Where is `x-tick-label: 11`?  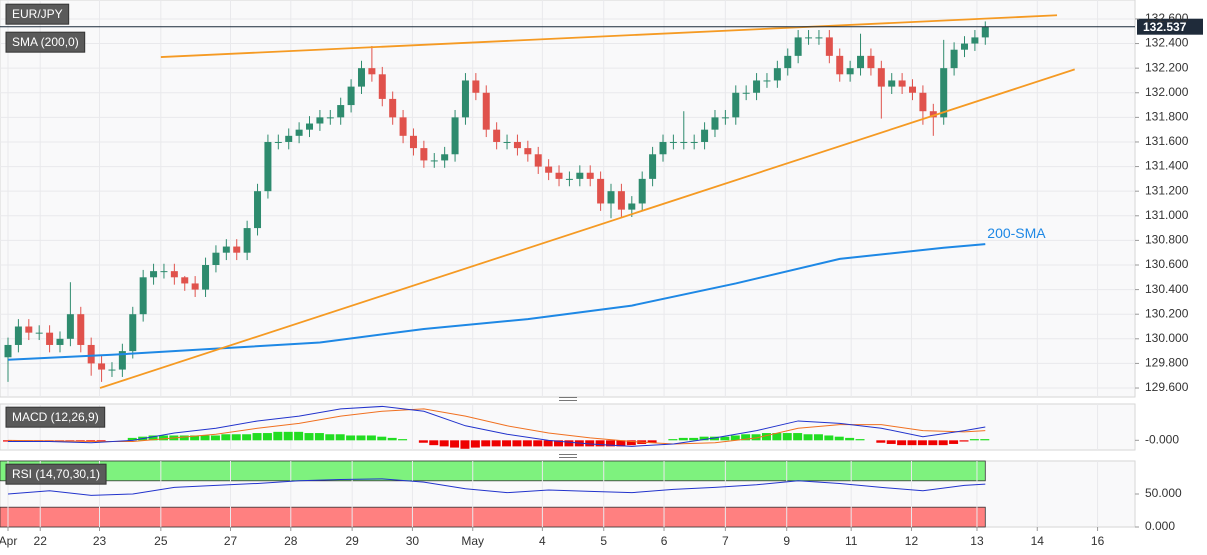
x-tick-label: 11 is located at coordinates (851, 541).